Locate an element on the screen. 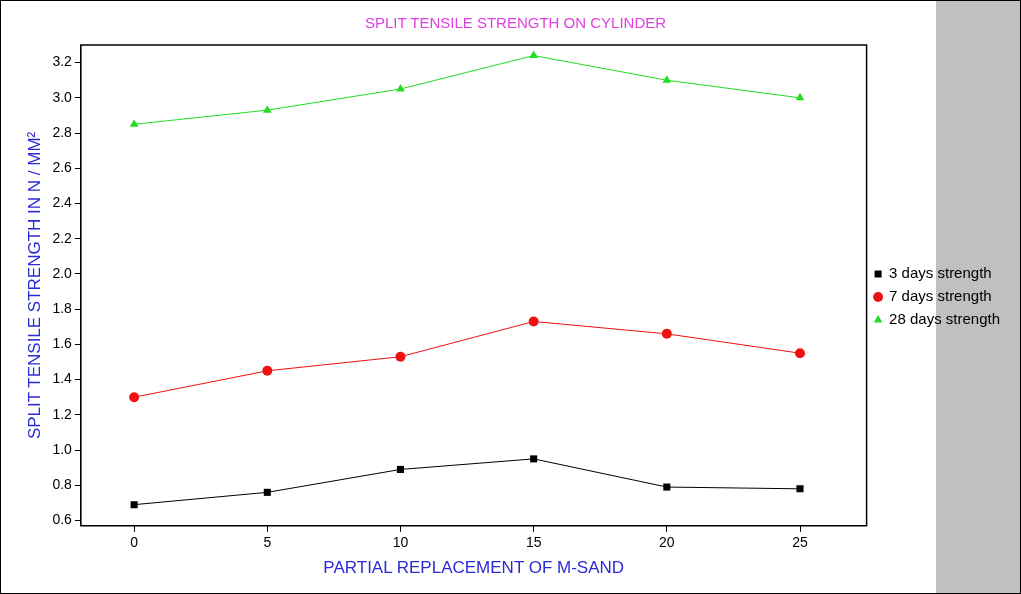 This screenshot has width=1021, height=594. y-tick-label: 2.2 is located at coordinates (62, 237).